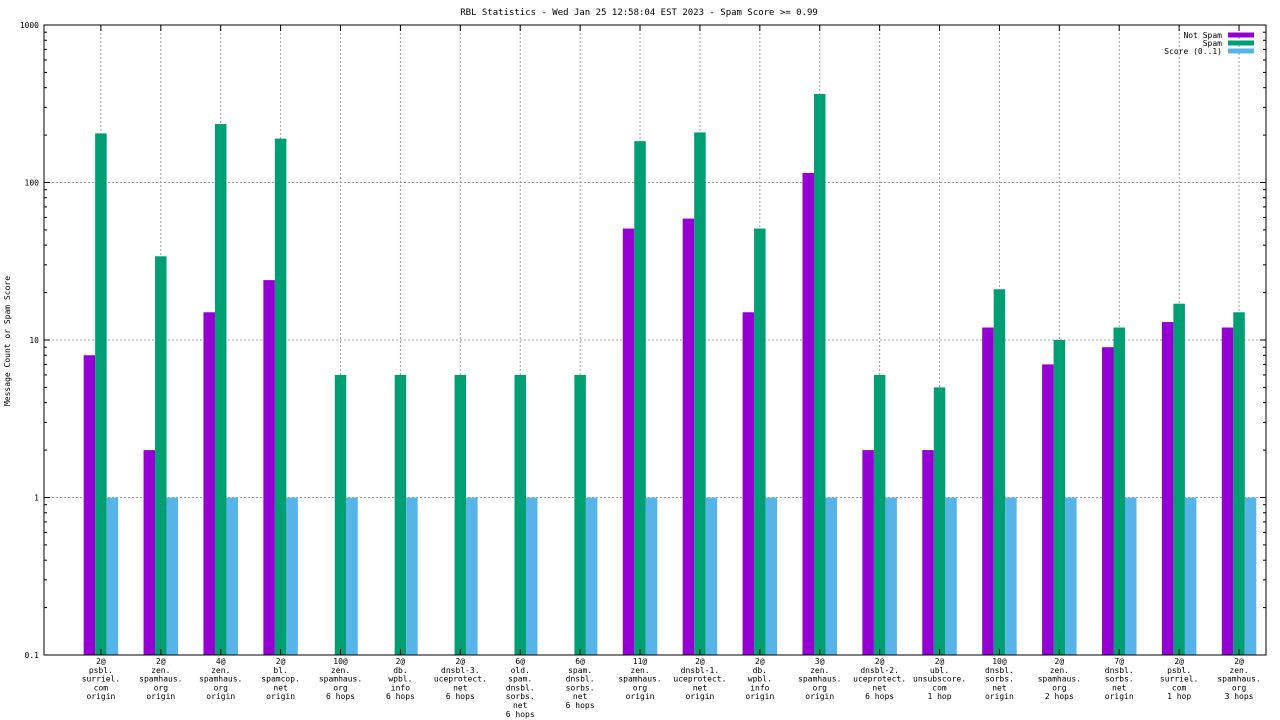  Describe the element at coordinates (520, 661) in the screenshot. I see `x-tick-label-line: 6@` at that location.